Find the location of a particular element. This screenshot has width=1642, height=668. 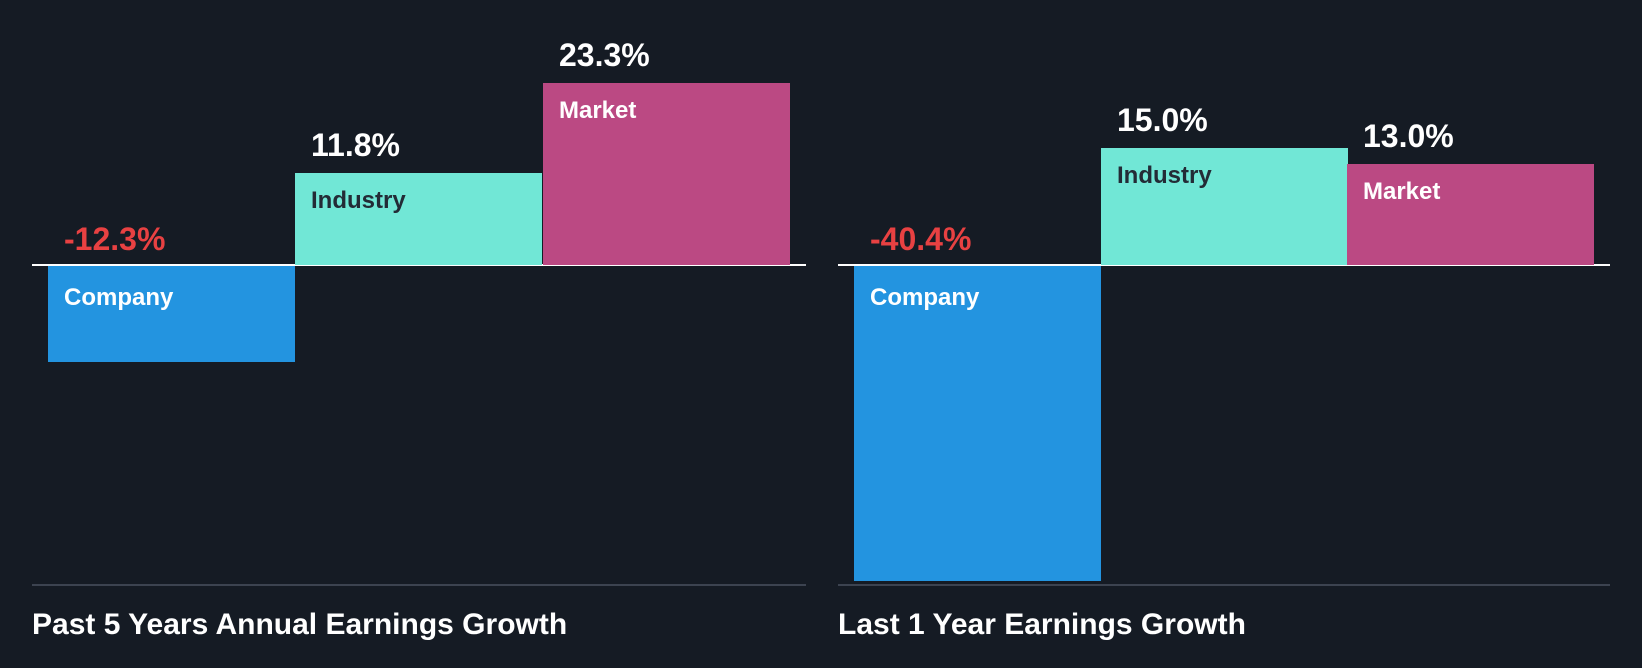

value-label-market: 13.0% is located at coordinates (1408, 135).